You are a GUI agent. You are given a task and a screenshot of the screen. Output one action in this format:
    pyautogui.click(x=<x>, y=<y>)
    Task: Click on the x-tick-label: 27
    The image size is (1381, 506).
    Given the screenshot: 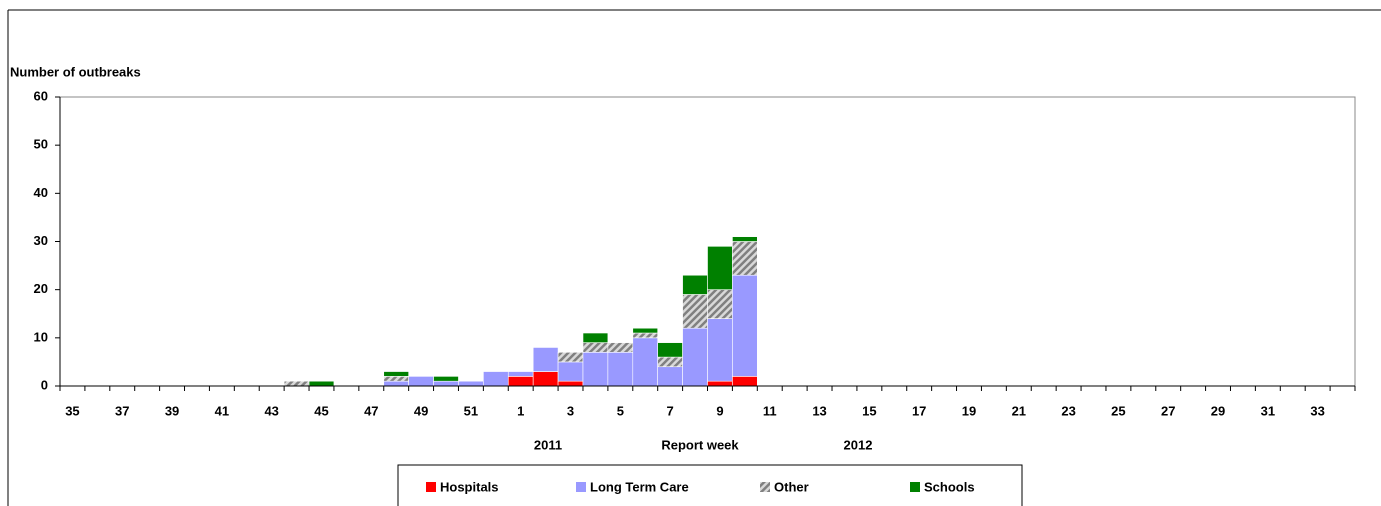 What is the action you would take?
    pyautogui.click(x=1168, y=410)
    